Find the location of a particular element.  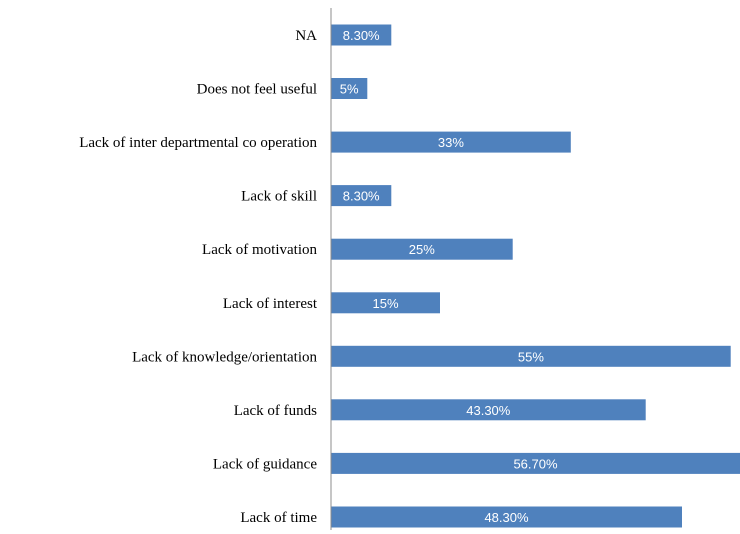

value-label-0: 8.30% is located at coordinates (361, 35).